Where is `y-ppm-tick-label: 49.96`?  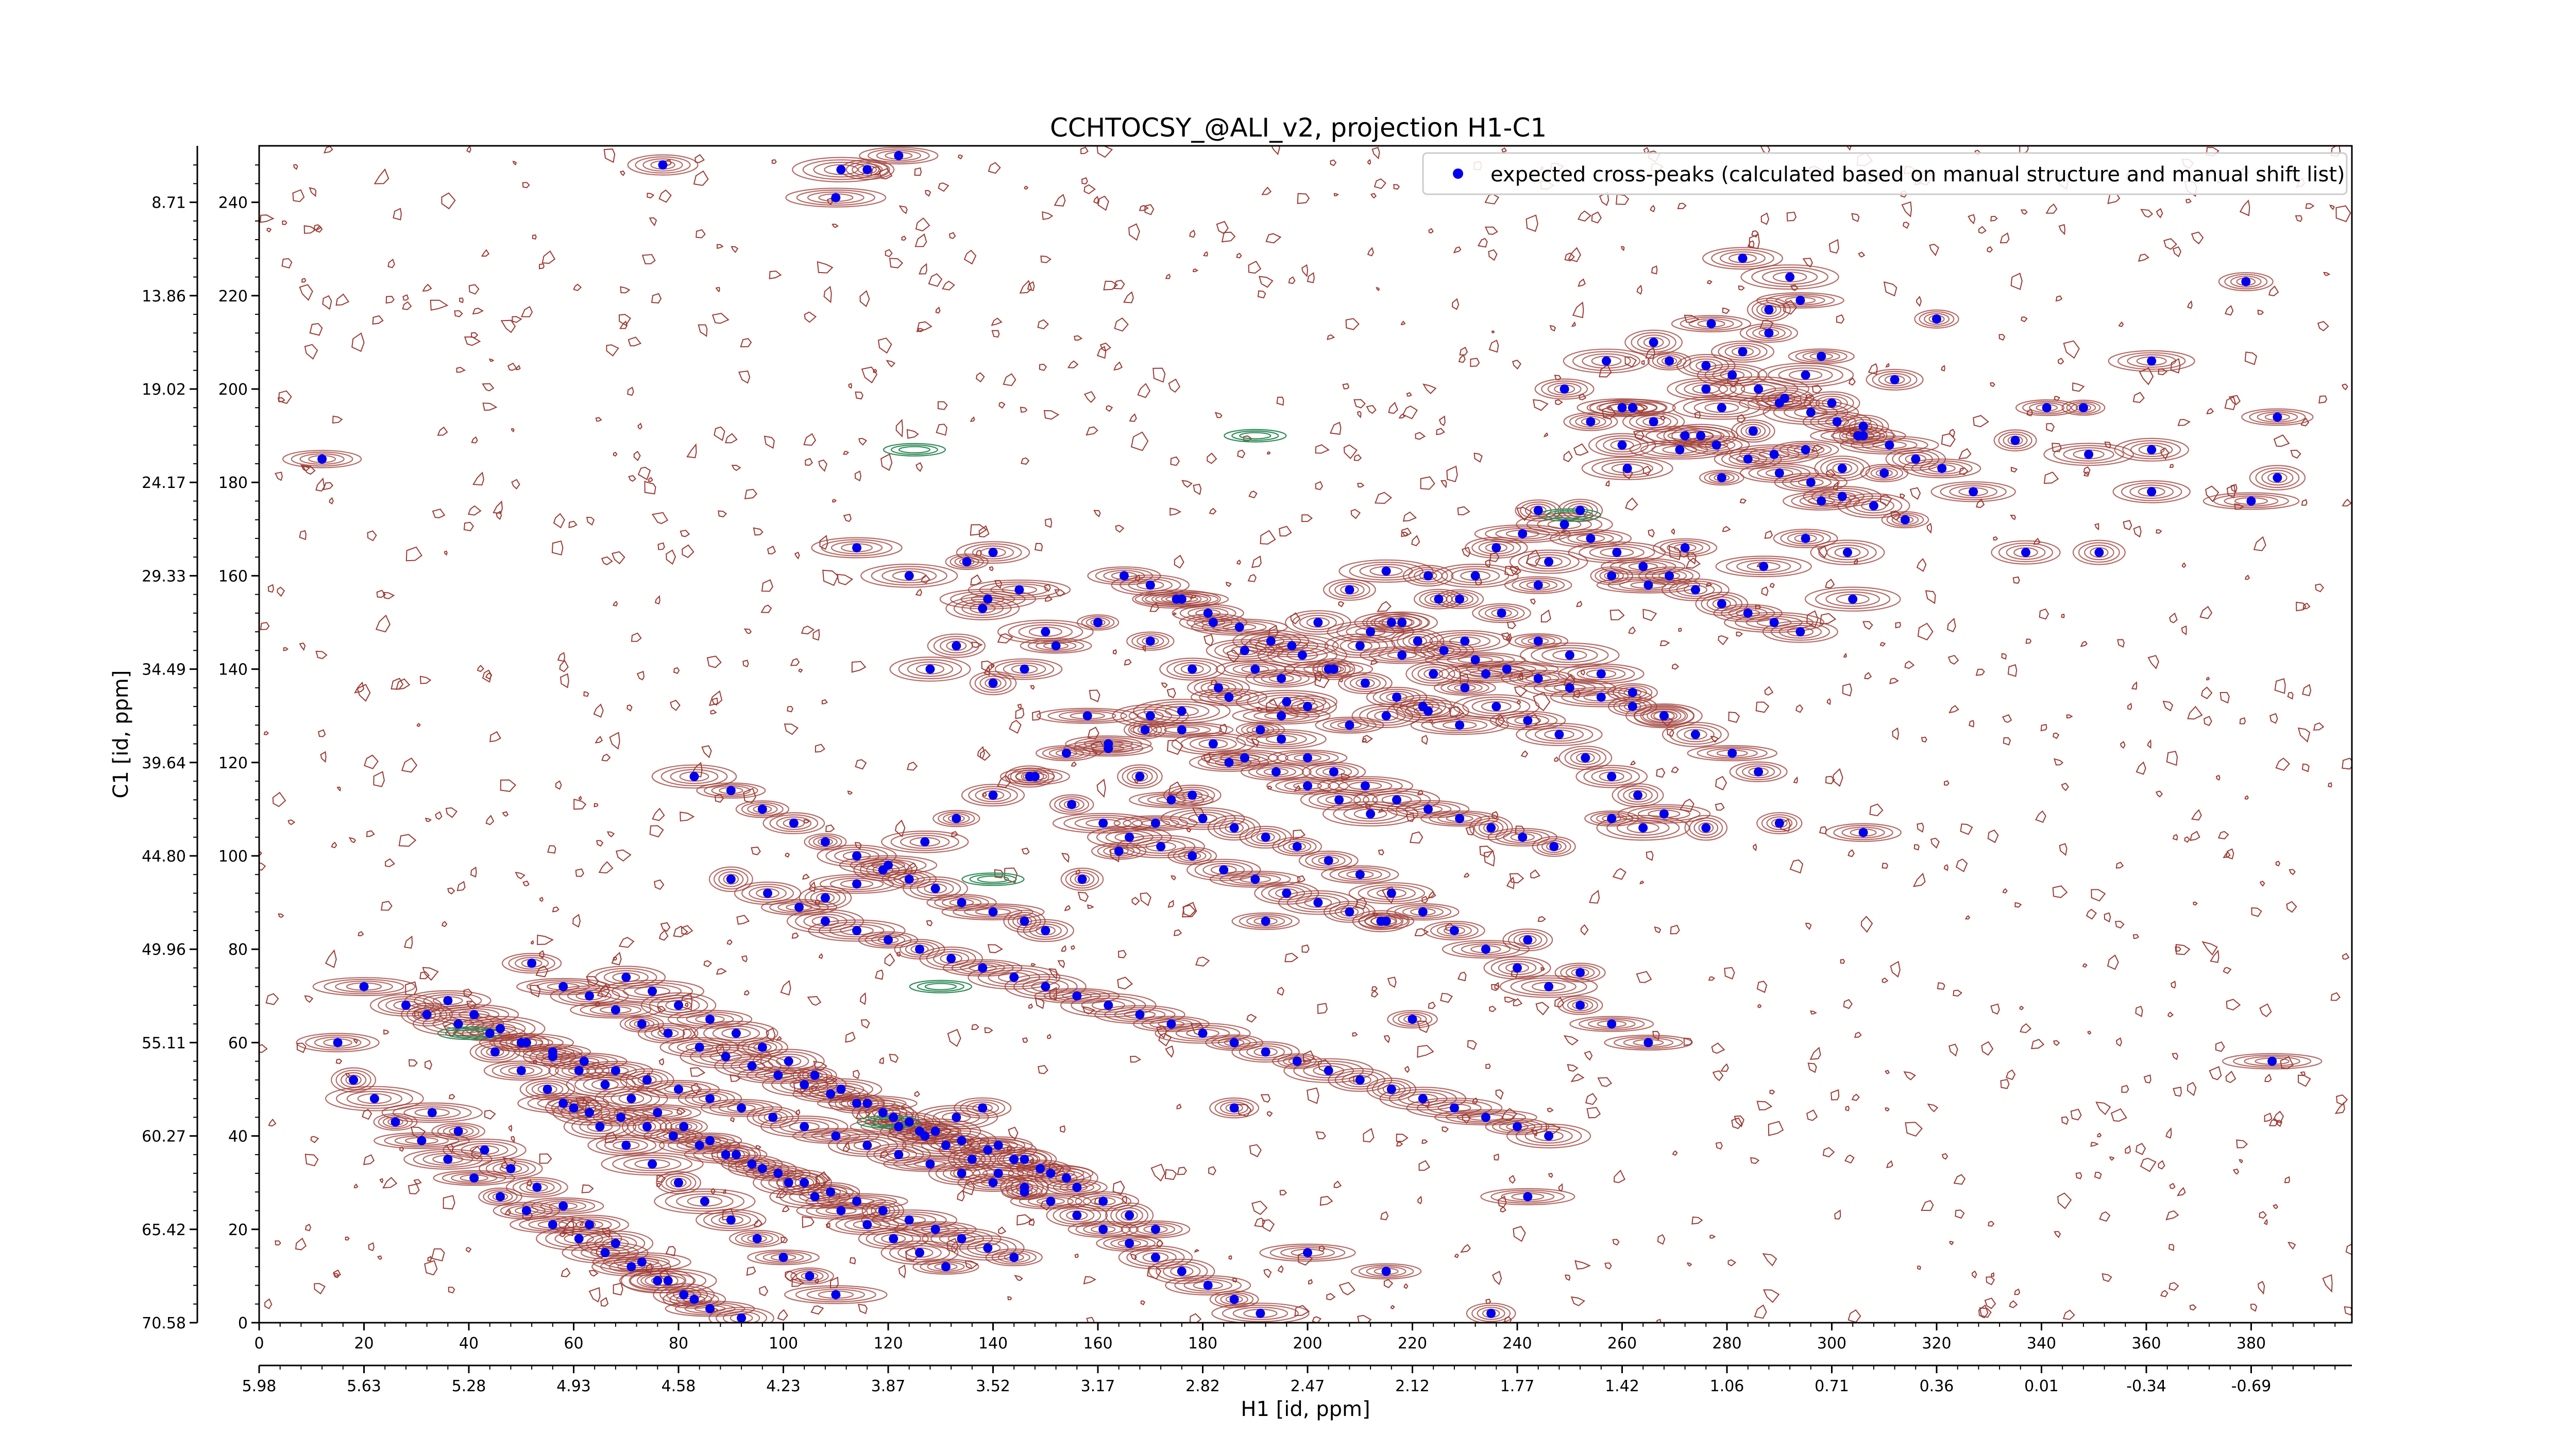 y-ppm-tick-label: 49.96 is located at coordinates (164, 950).